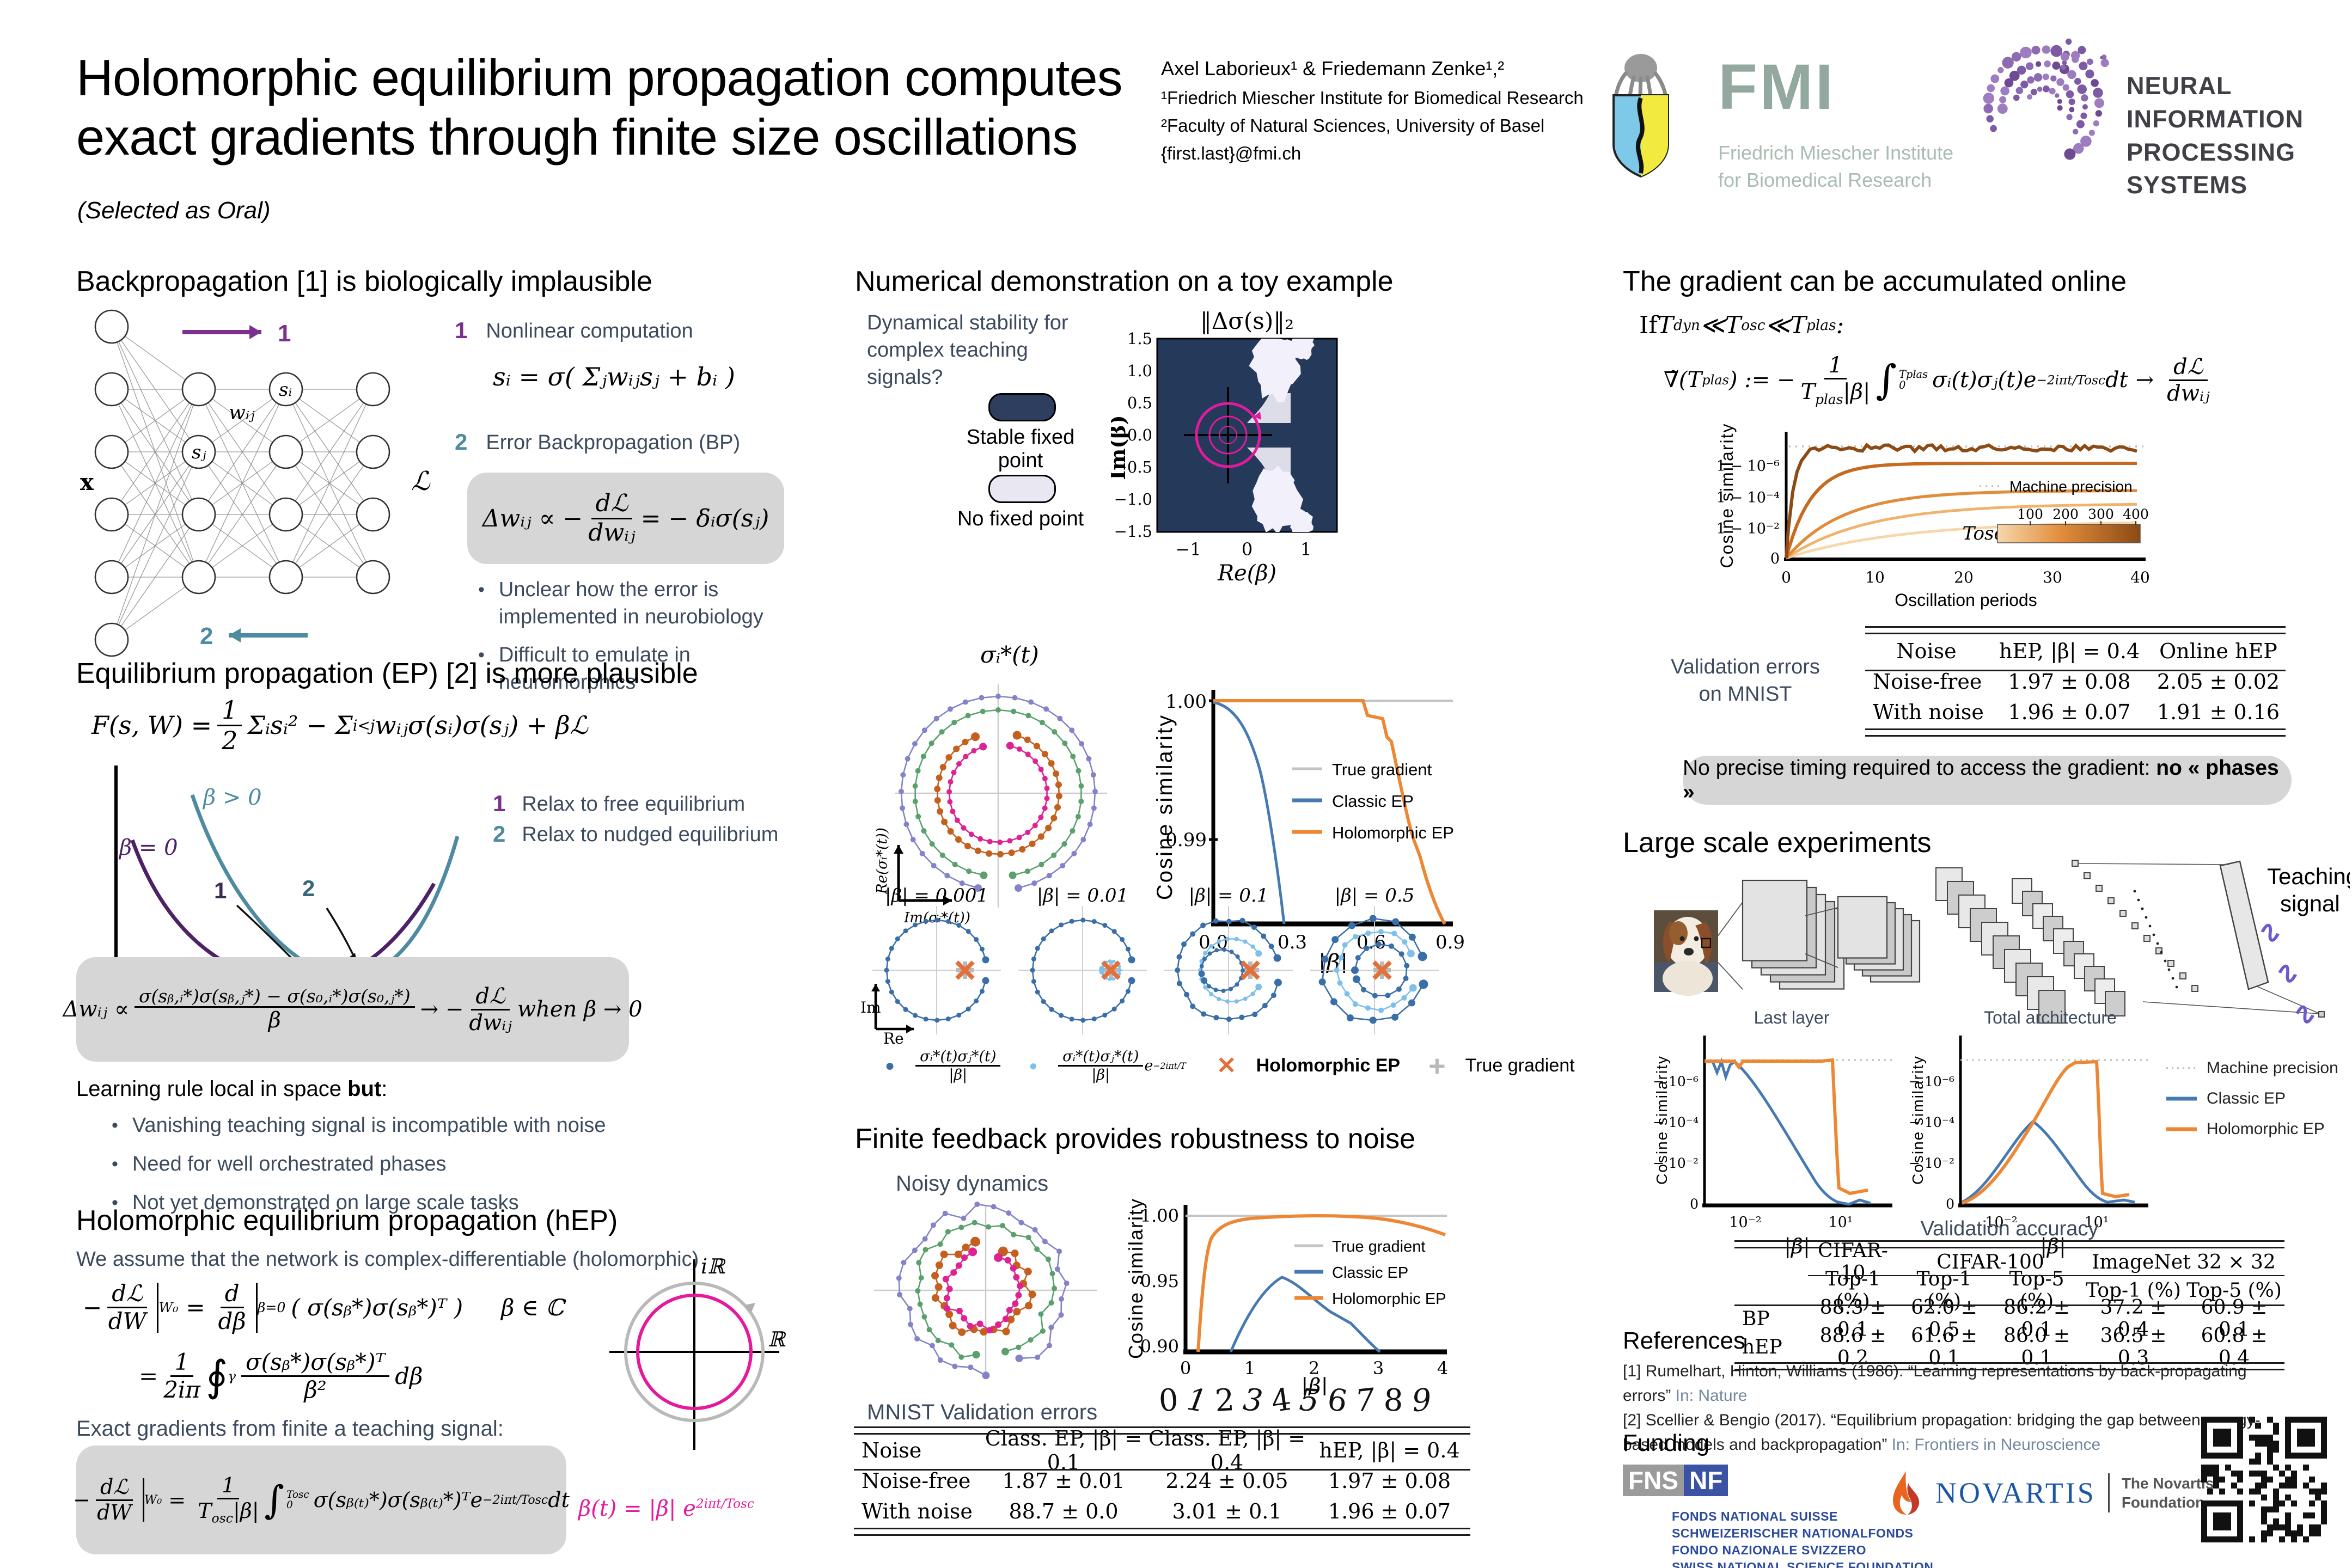 This screenshot has width=2352, height=1568. What do you see at coordinates (364, 1089) in the screenshot?
I see `ep-local-bold: but` at bounding box center [364, 1089].